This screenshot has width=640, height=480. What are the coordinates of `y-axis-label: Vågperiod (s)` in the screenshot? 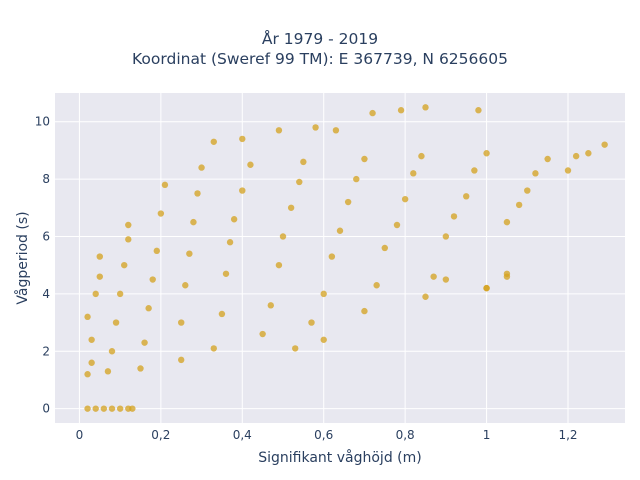 It's located at (22, 257).